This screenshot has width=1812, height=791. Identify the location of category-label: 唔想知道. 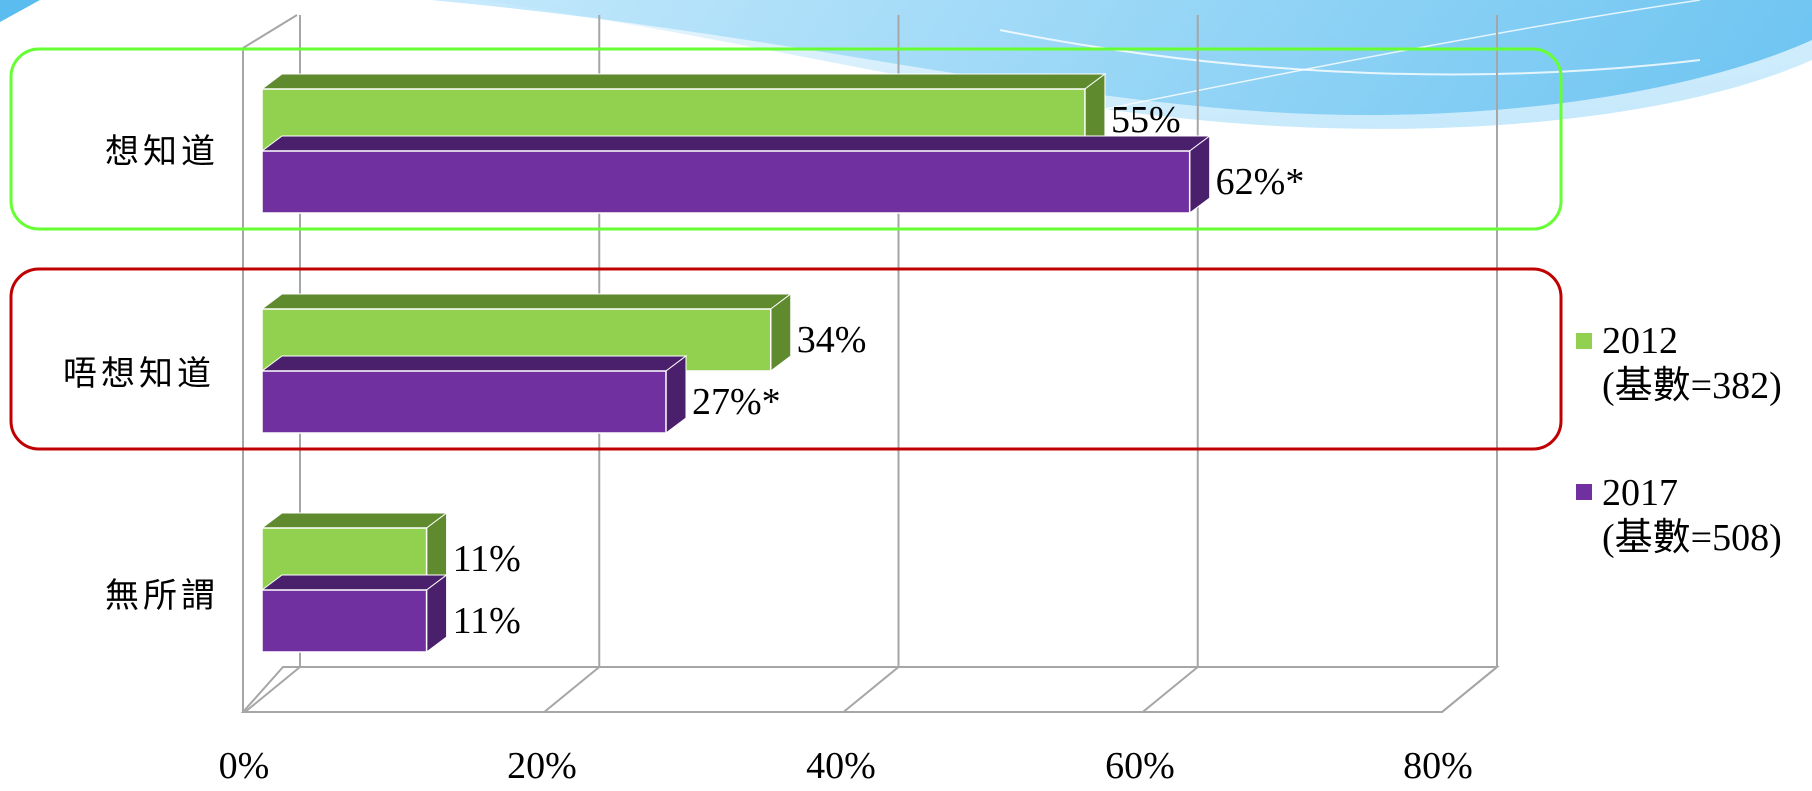
(139, 374).